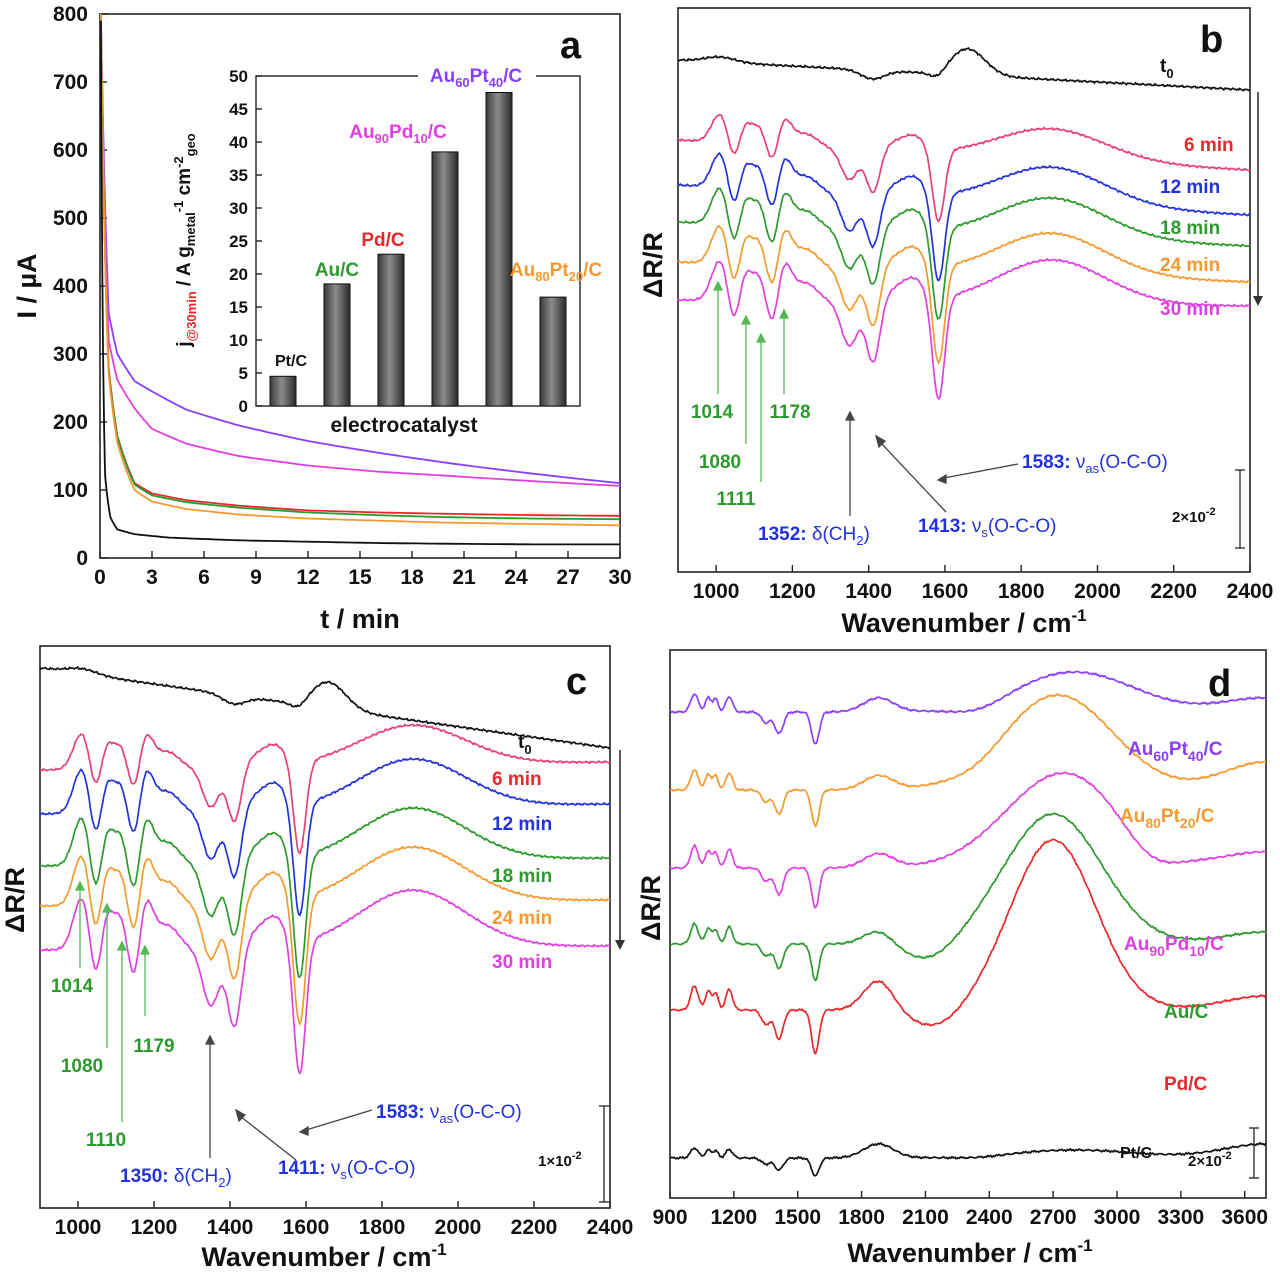 The image size is (1280, 1276). I want to click on d-x-tick-label: 3600, so click(1244, 1217).